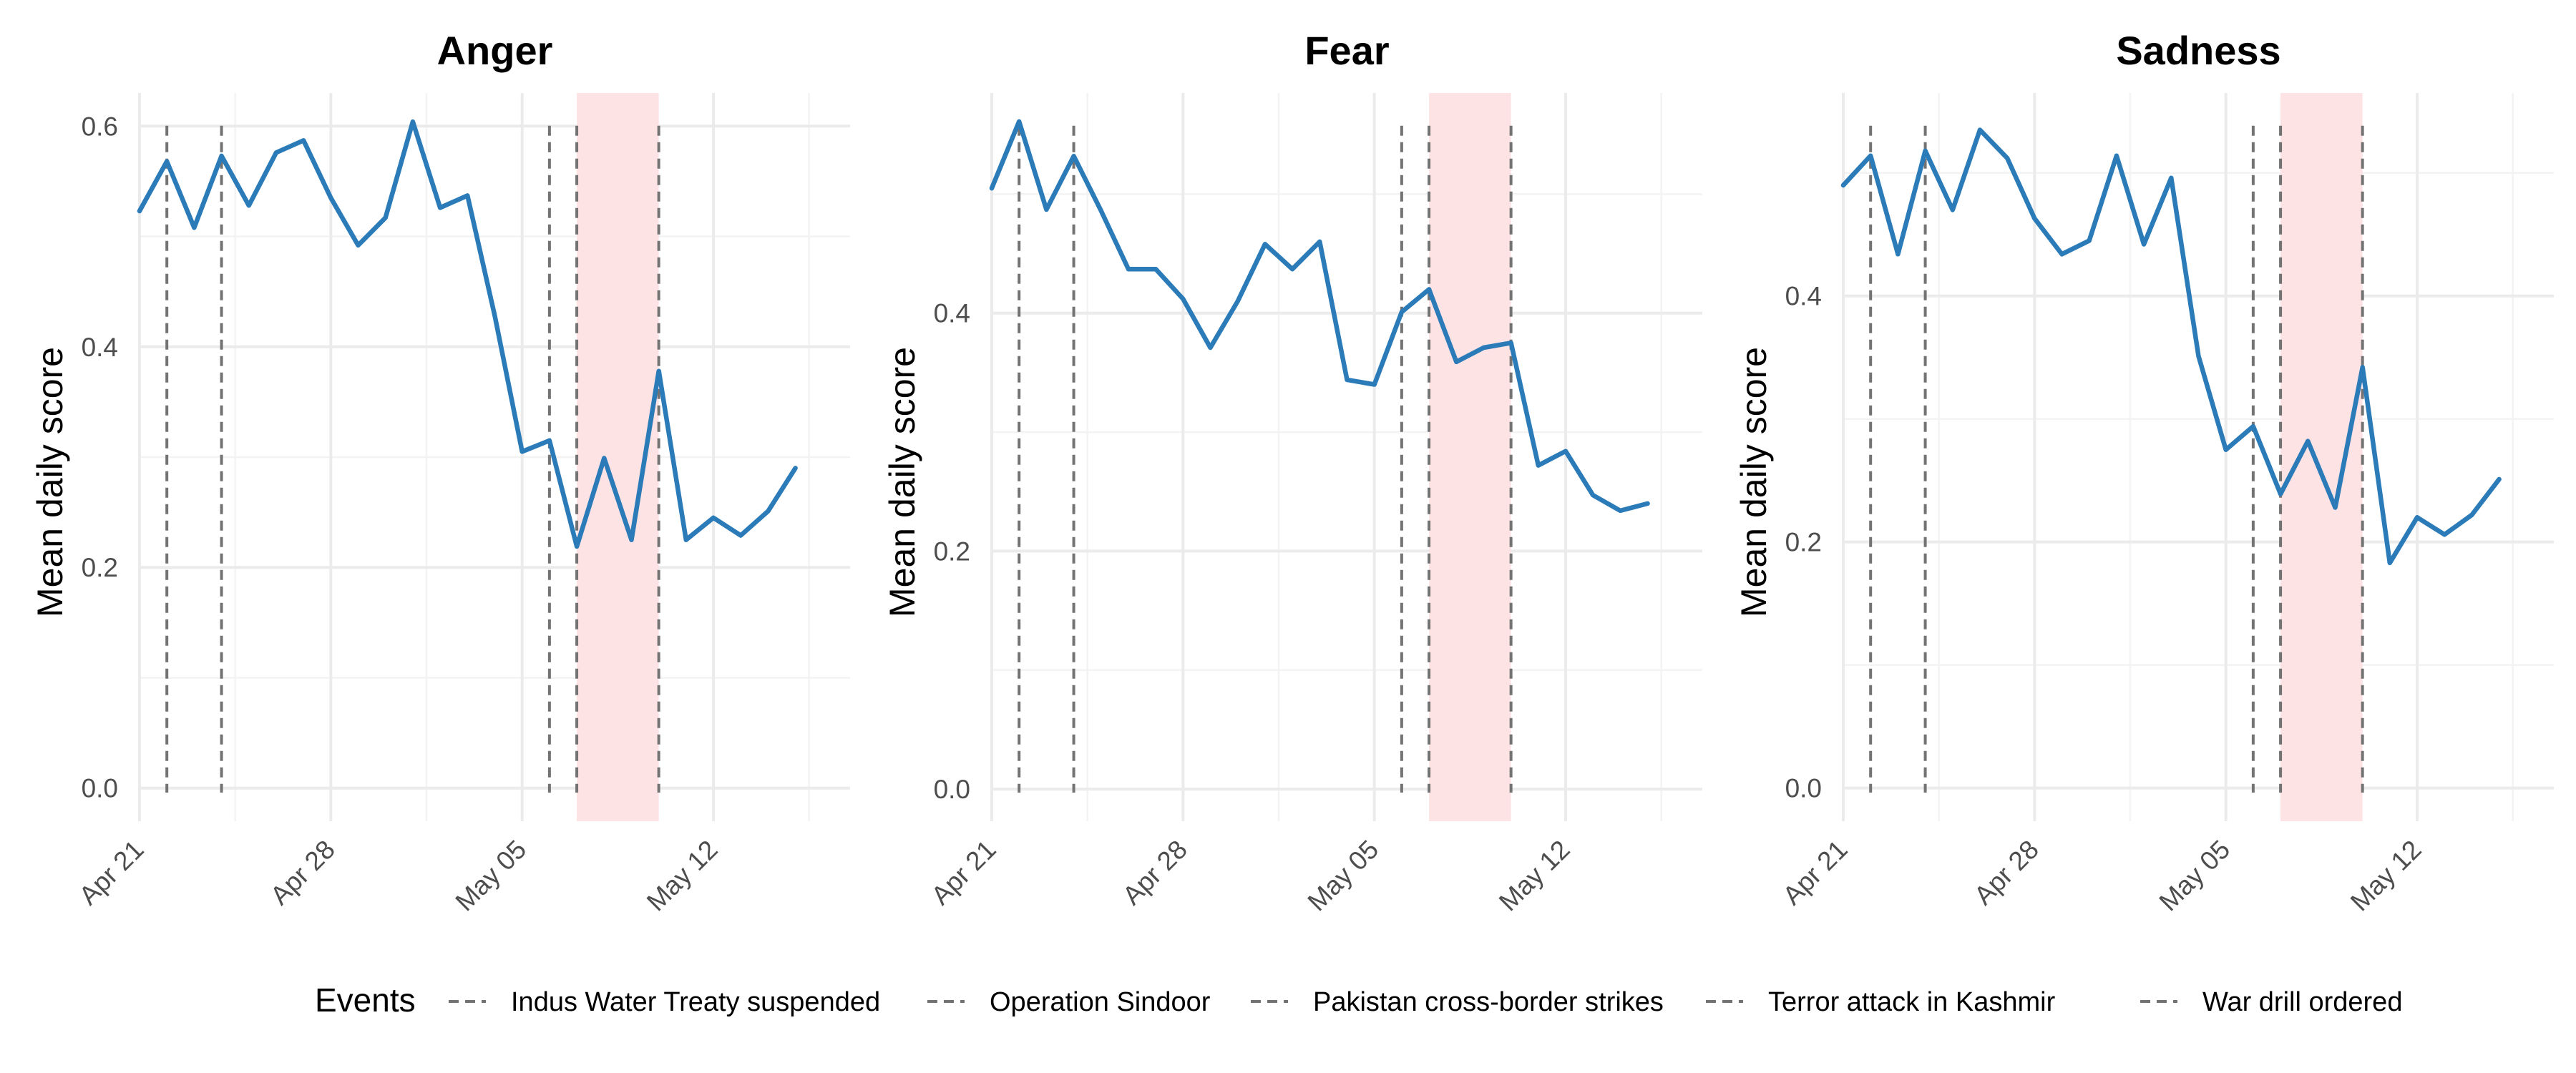 This screenshot has width=2576, height=1073. I want to click on panel-title: Fear, so click(1346, 51).